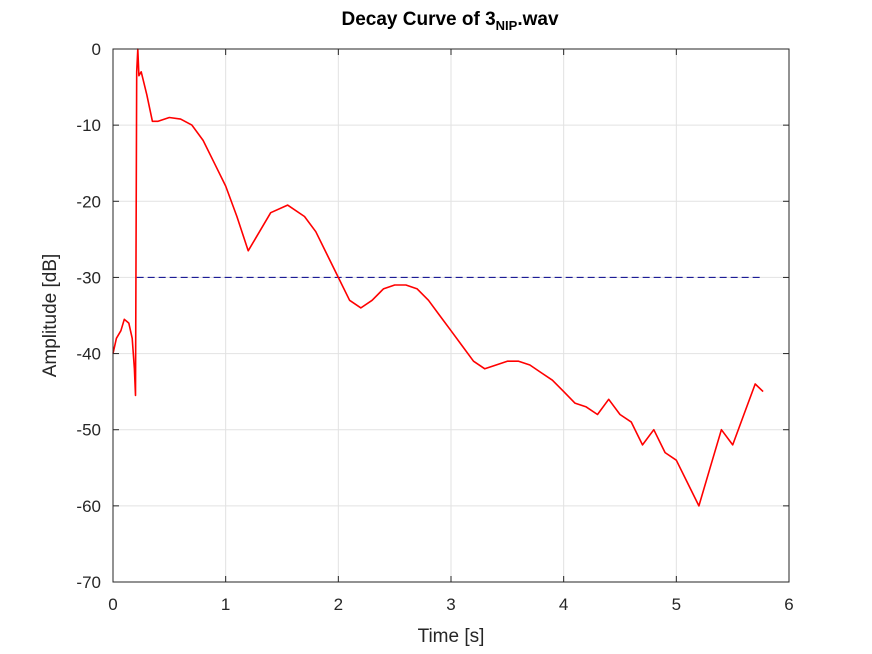 Image resolution: width=872 pixels, height=654 pixels. I want to click on x-tick-label: 5, so click(676, 604).